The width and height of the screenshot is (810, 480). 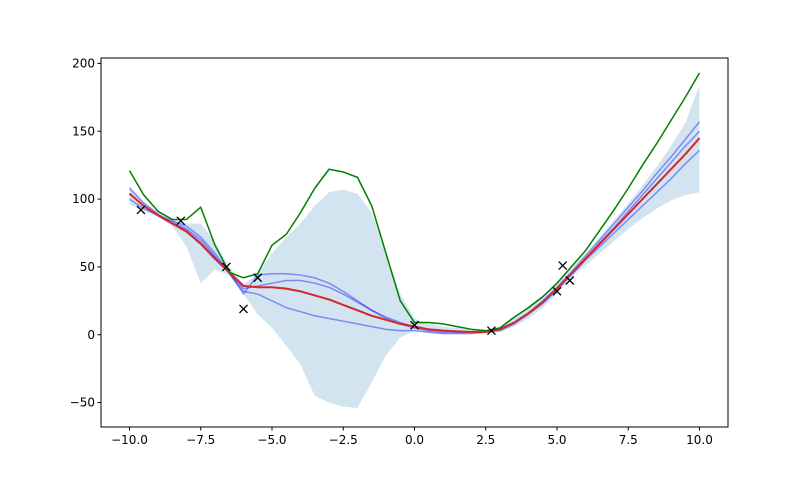 What do you see at coordinates (271, 440) in the screenshot?
I see `x-tick-label: −5.0` at bounding box center [271, 440].